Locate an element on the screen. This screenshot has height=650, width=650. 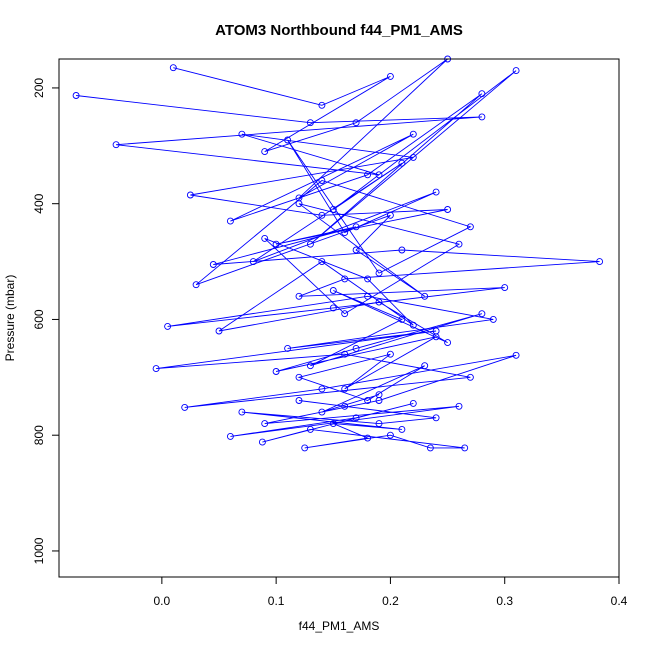
x-axis: 0.0 0.1 0.2 0.3 0.4 is located at coordinates (391, 592).